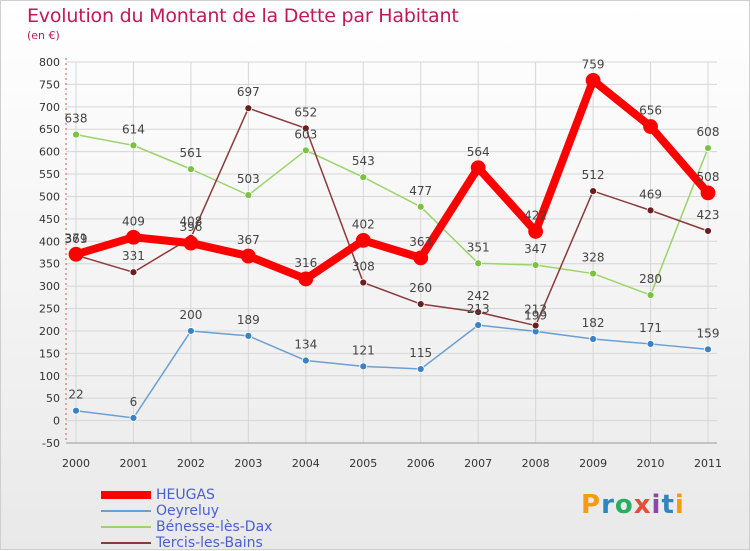 This screenshot has height=551, width=750. Describe the element at coordinates (650, 328) in the screenshot. I see `data-label: 171` at that location.